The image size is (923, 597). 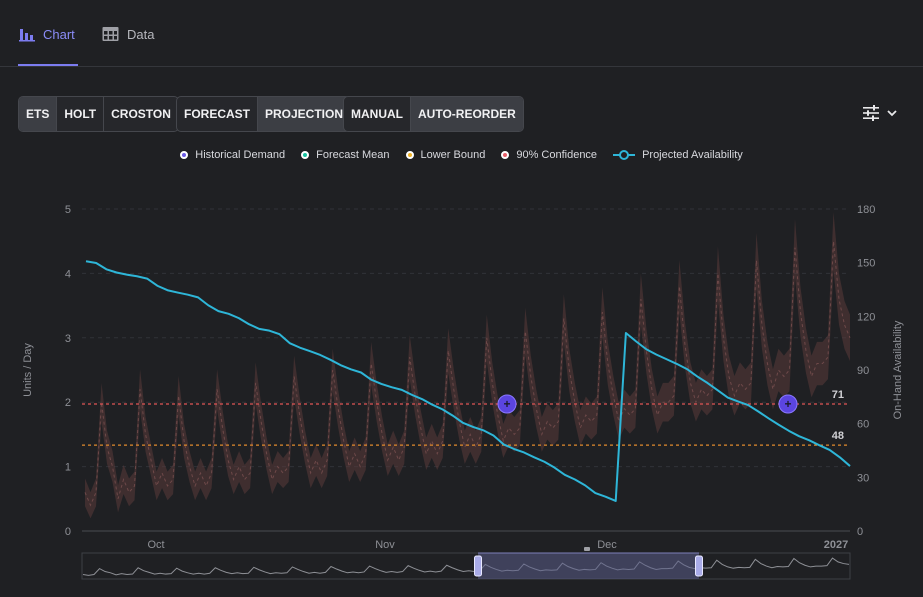 What do you see at coordinates (863, 425) in the screenshot?
I see `right-y-tick-label: 60` at bounding box center [863, 425].